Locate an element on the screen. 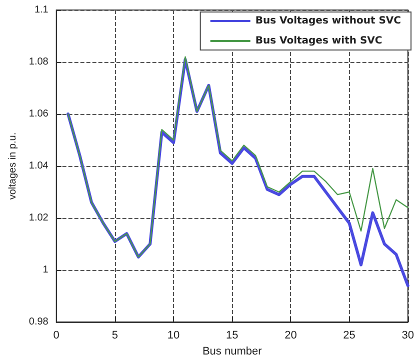  x-axis-title: Bus number is located at coordinates (232, 351).